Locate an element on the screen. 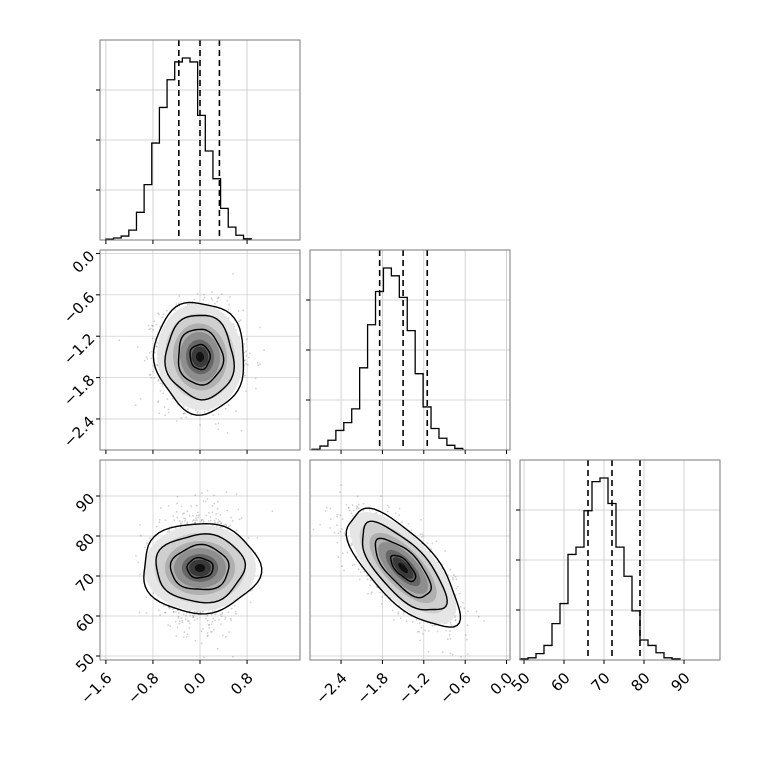 The height and width of the screenshot is (760, 760). xtick-label-1-2: −1.2 is located at coordinates (414, 688).